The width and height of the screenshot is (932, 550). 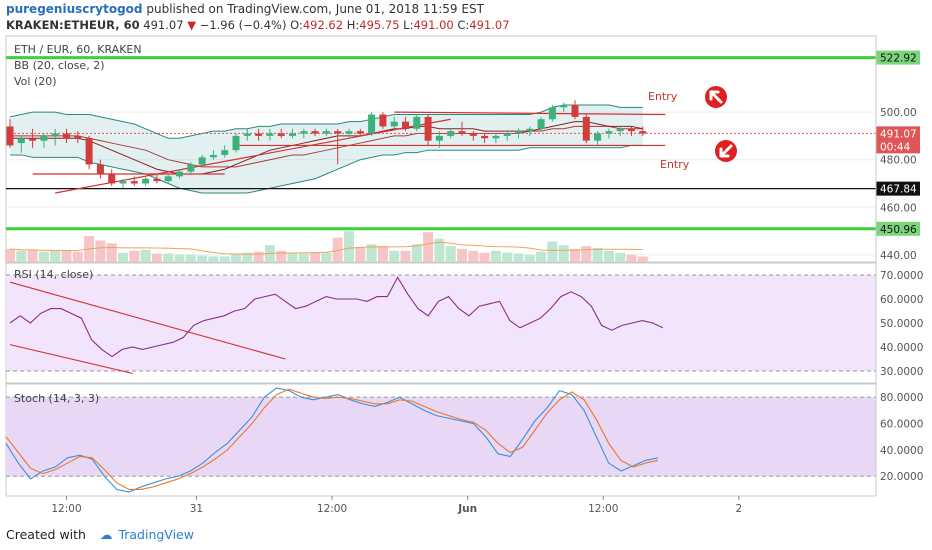 I want to click on low-label: L:, so click(x=408, y=25).